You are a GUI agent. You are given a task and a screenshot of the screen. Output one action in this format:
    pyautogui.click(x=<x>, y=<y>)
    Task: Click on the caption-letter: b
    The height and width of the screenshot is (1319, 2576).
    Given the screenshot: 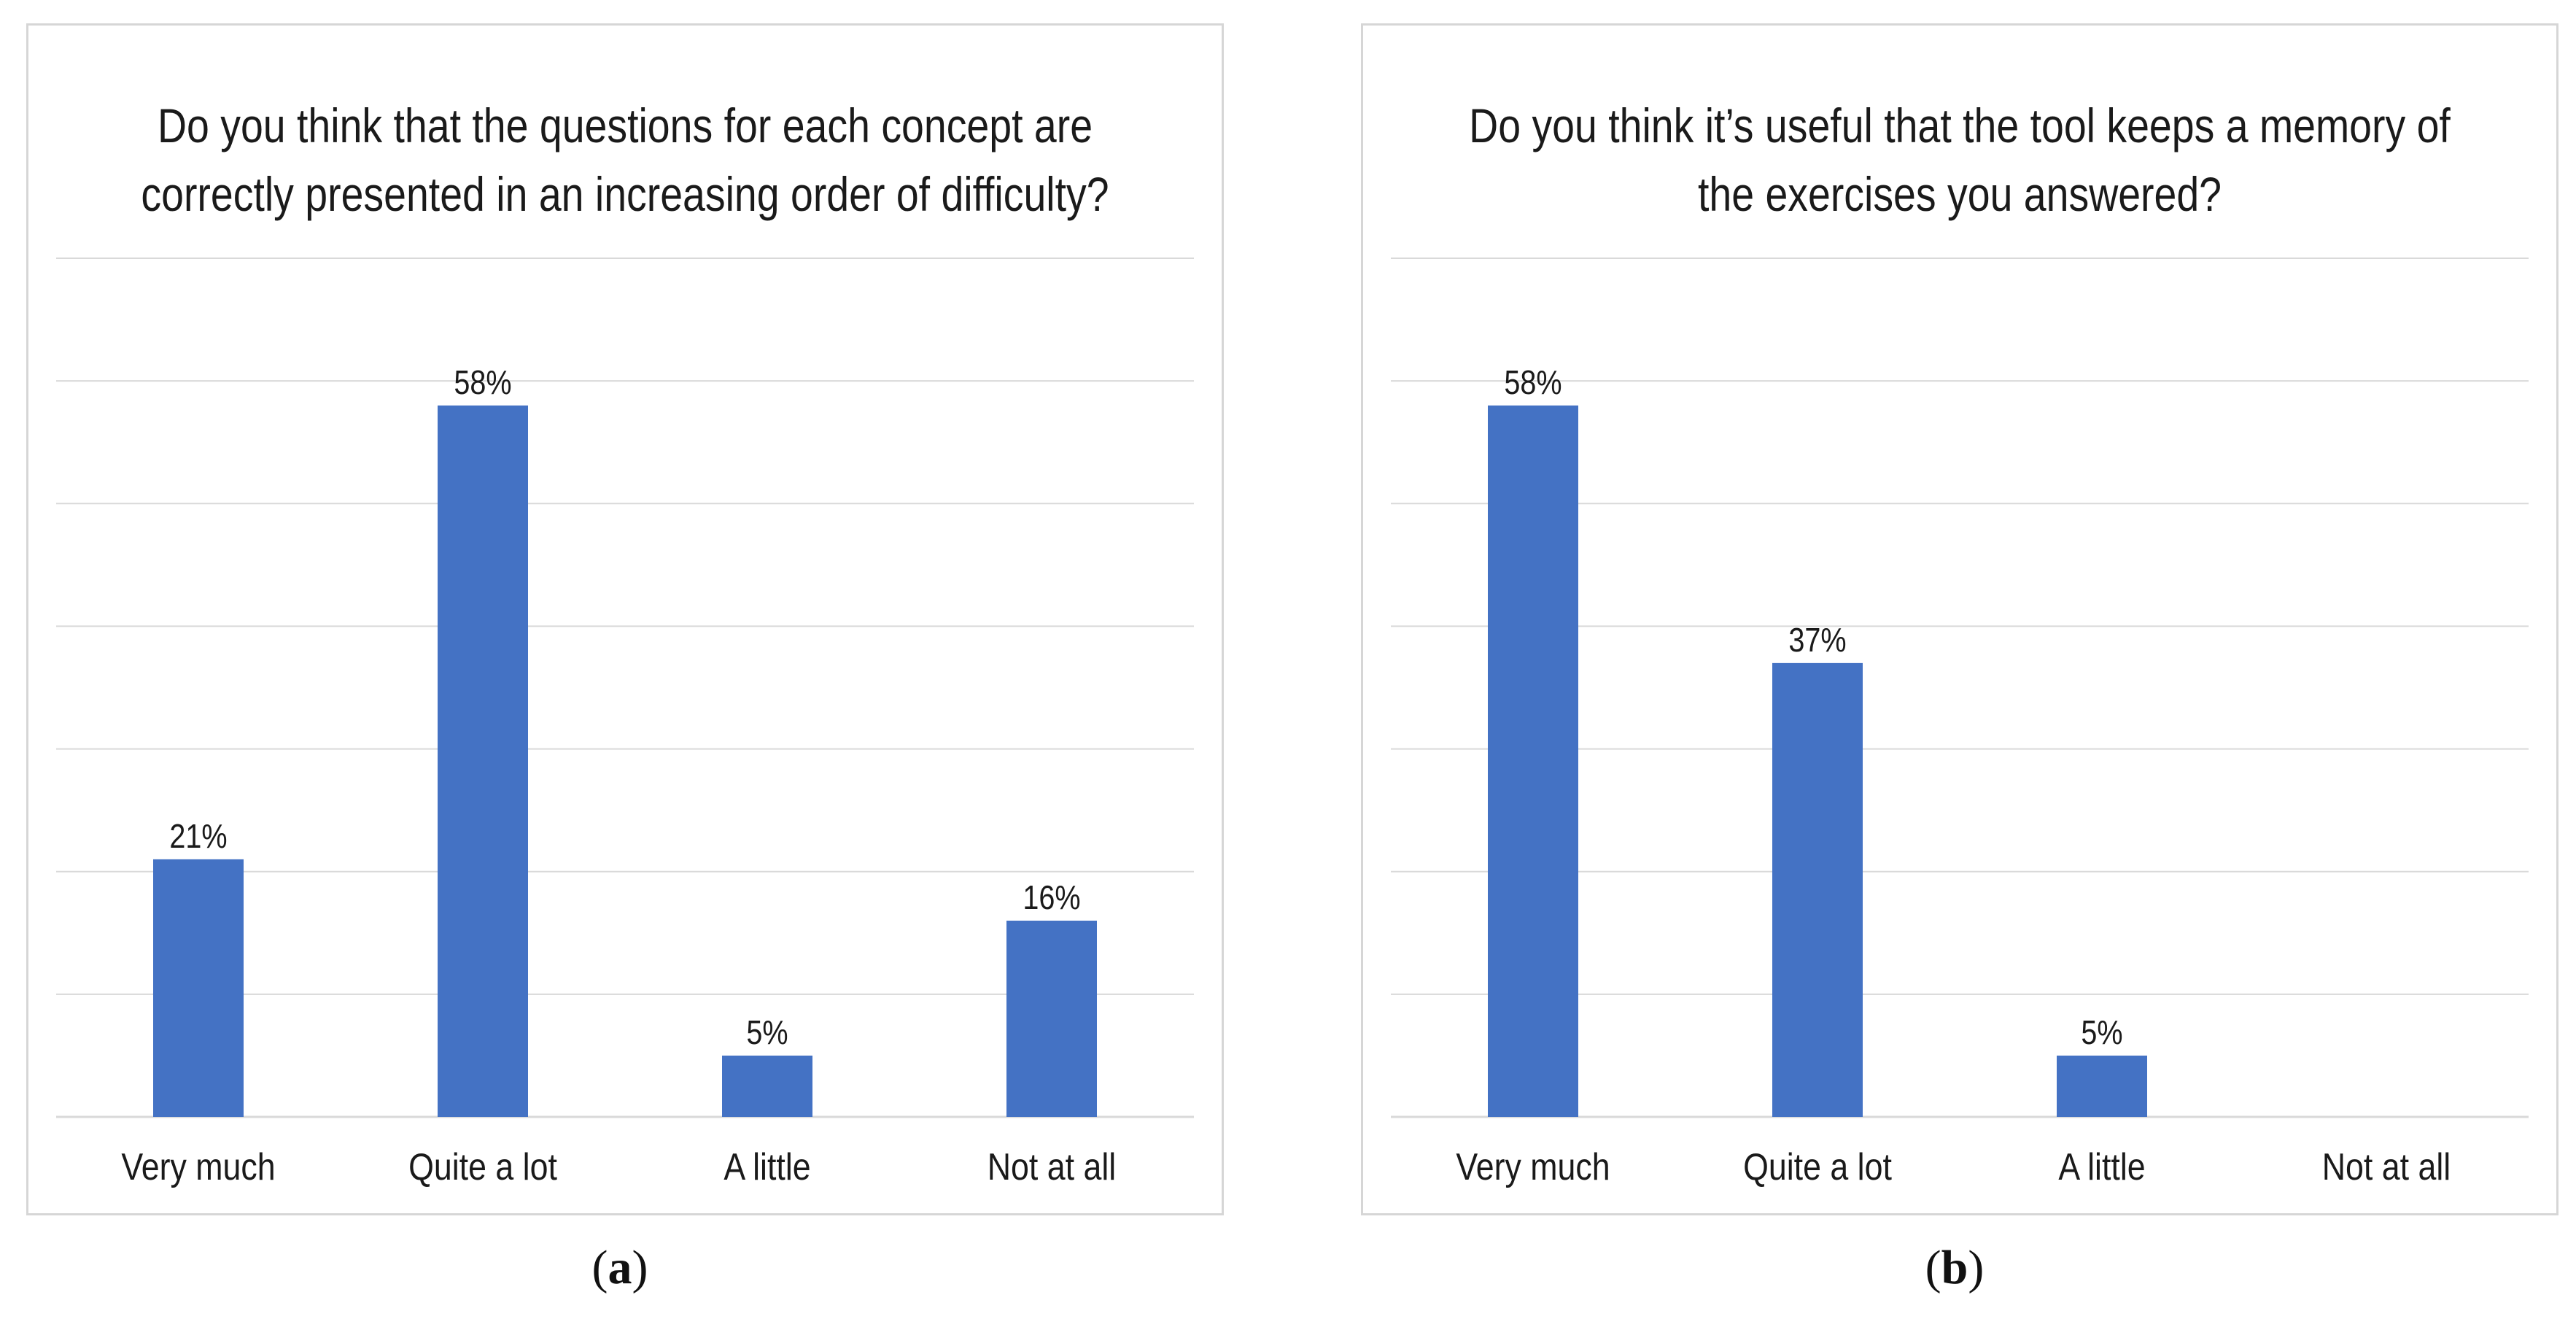 What is the action you would take?
    pyautogui.click(x=1955, y=1267)
    